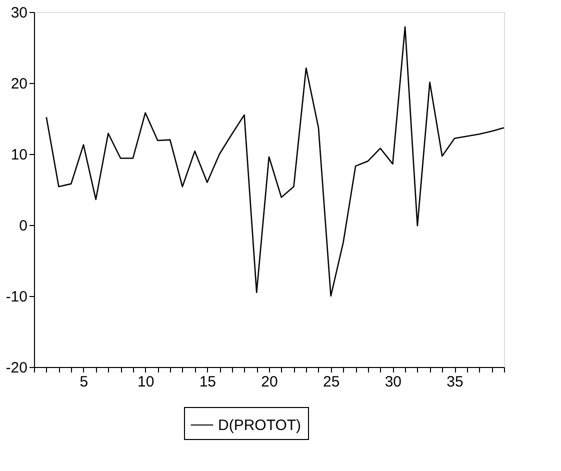  Describe the element at coordinates (207, 382) in the screenshot. I see `x-tick-label: 15` at that location.